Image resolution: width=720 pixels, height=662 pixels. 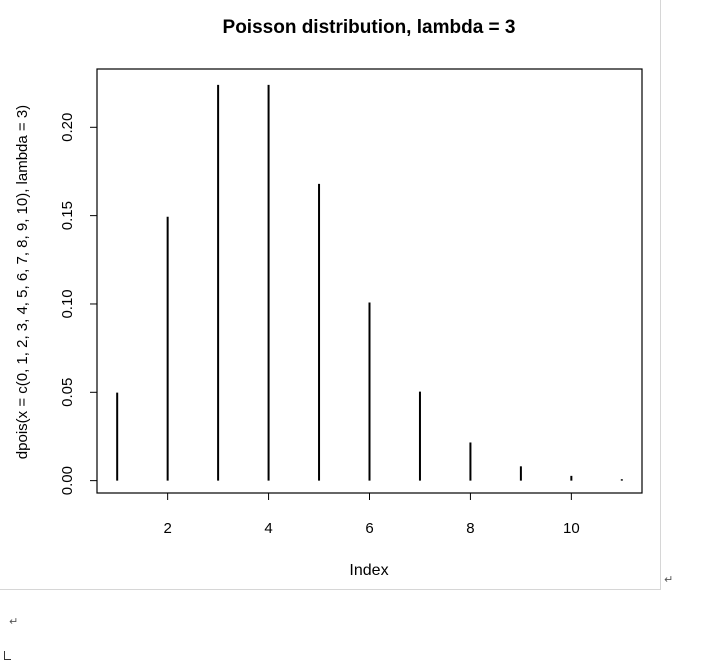 I want to click on x-axis-label: Index, so click(x=368, y=570).